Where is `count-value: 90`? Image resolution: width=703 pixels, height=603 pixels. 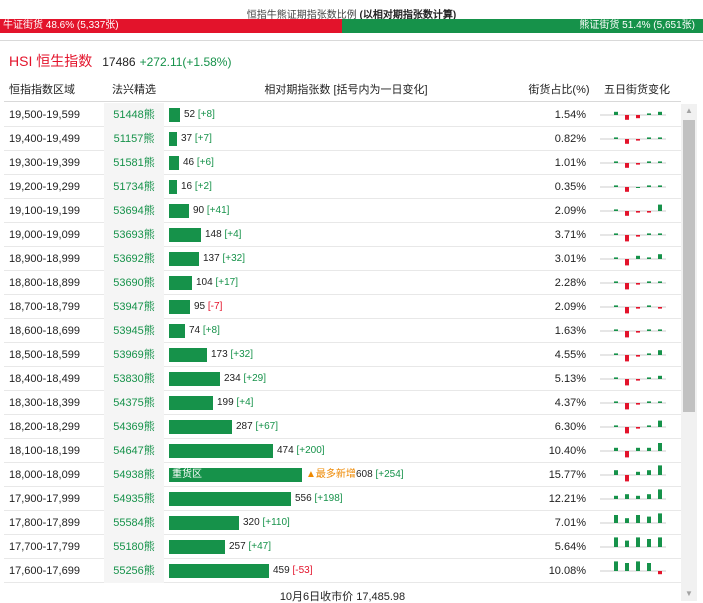
count-value: 90 is located at coordinates (199, 210).